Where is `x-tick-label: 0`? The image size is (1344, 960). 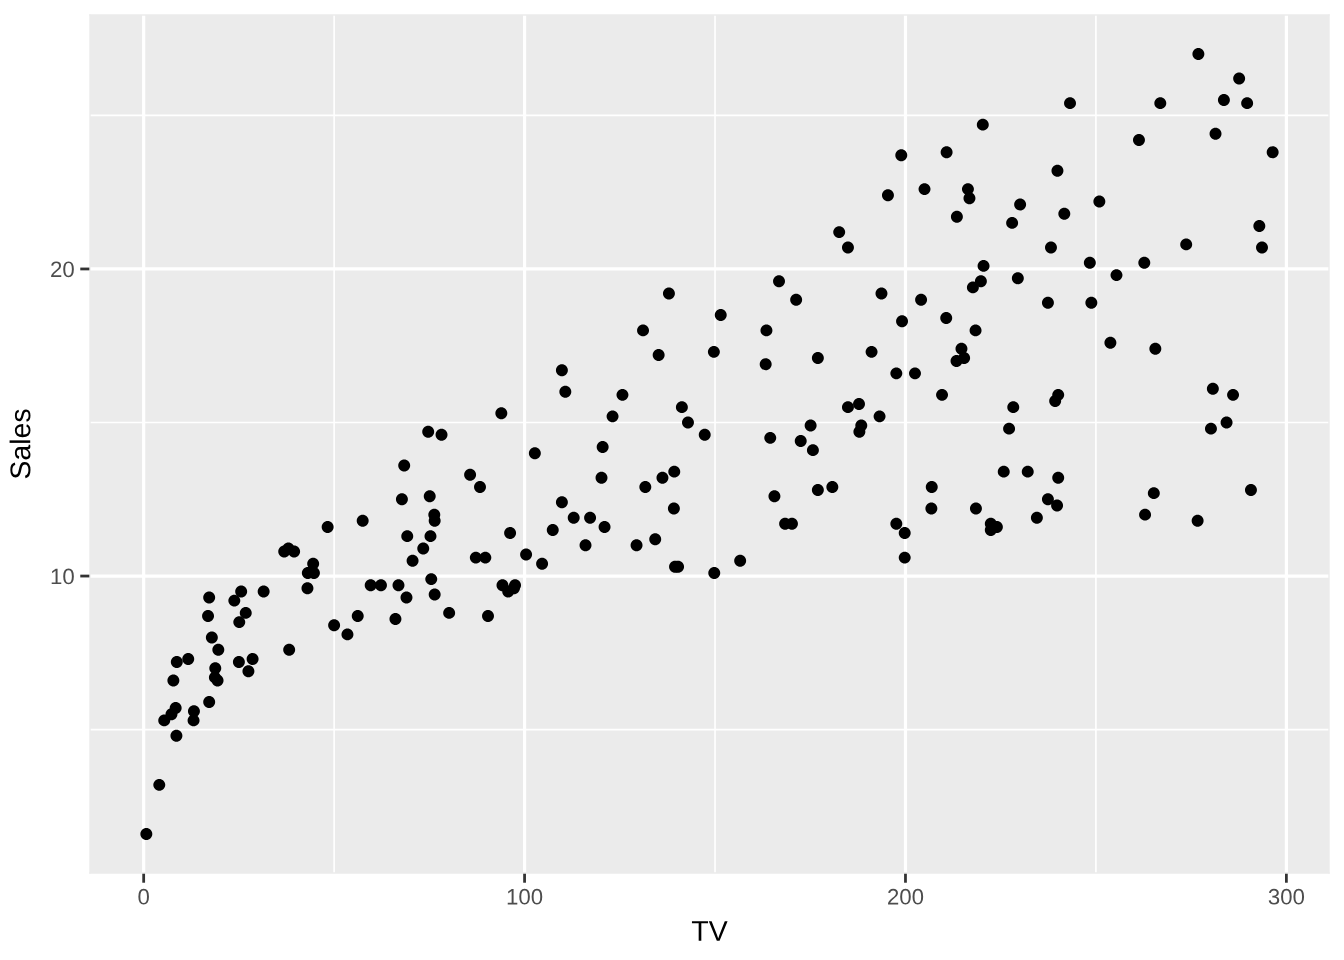
x-tick-label: 0 is located at coordinates (143, 896).